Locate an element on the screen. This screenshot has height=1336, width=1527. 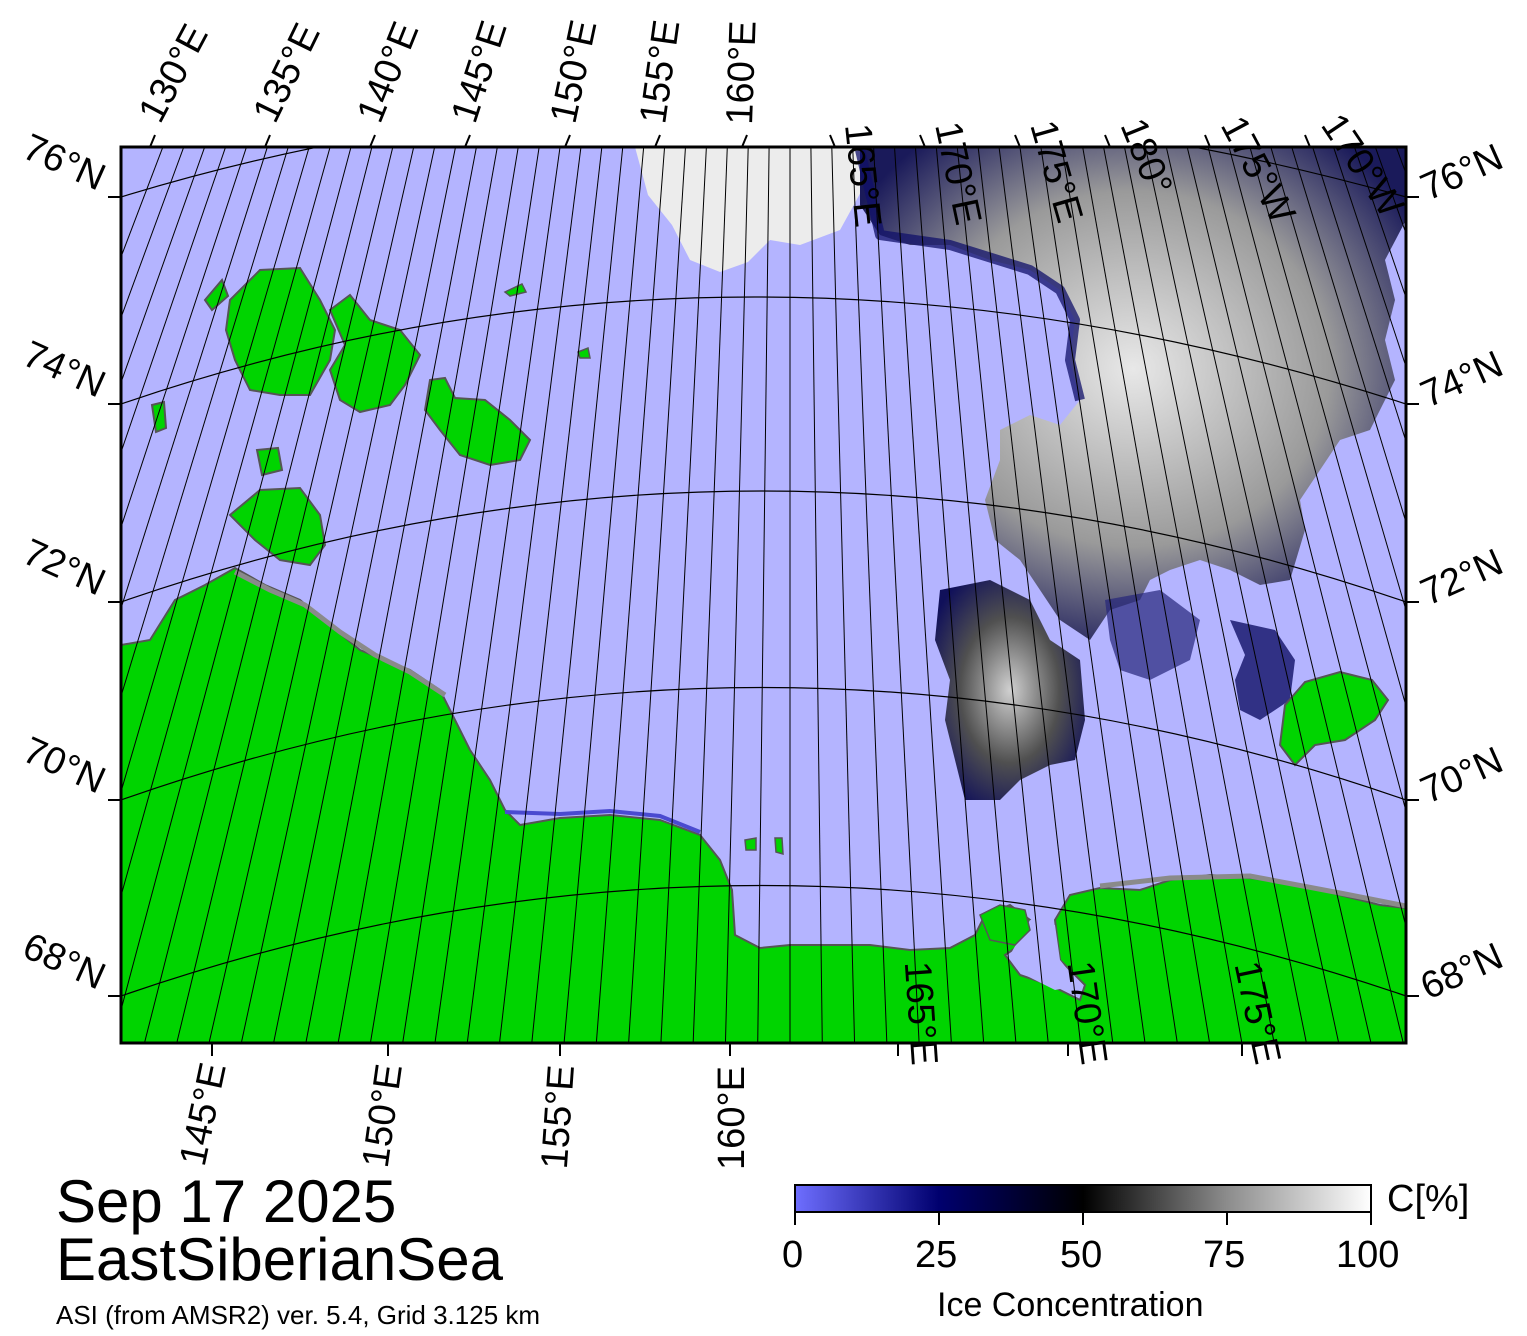
colorbar-tick-100: 100 is located at coordinates (1368, 1255).